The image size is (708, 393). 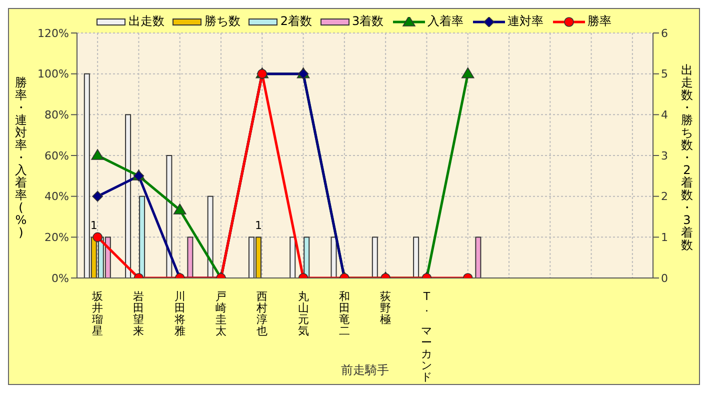 I want to click on x-tick-label: 西村淳也, so click(x=262, y=314).